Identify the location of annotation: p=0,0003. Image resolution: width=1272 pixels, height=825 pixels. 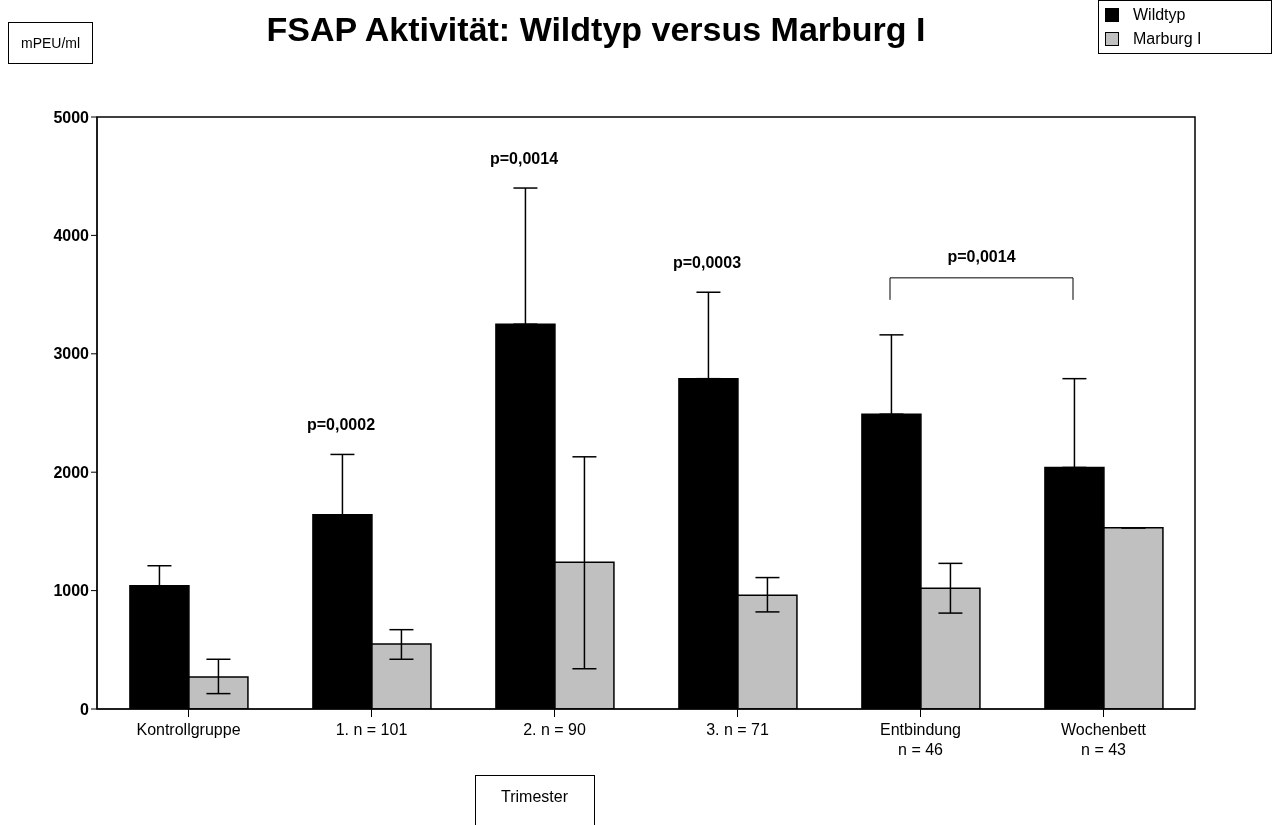
(707, 263).